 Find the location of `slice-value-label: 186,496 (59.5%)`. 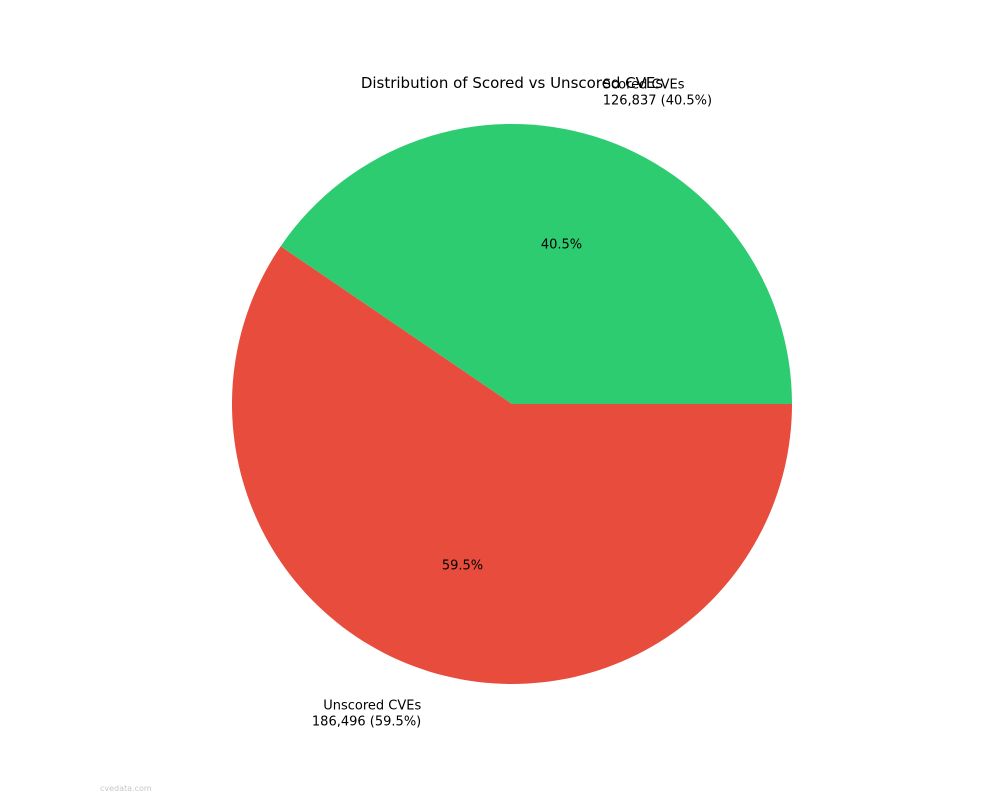

slice-value-label: 186,496 (59.5%) is located at coordinates (366, 721).